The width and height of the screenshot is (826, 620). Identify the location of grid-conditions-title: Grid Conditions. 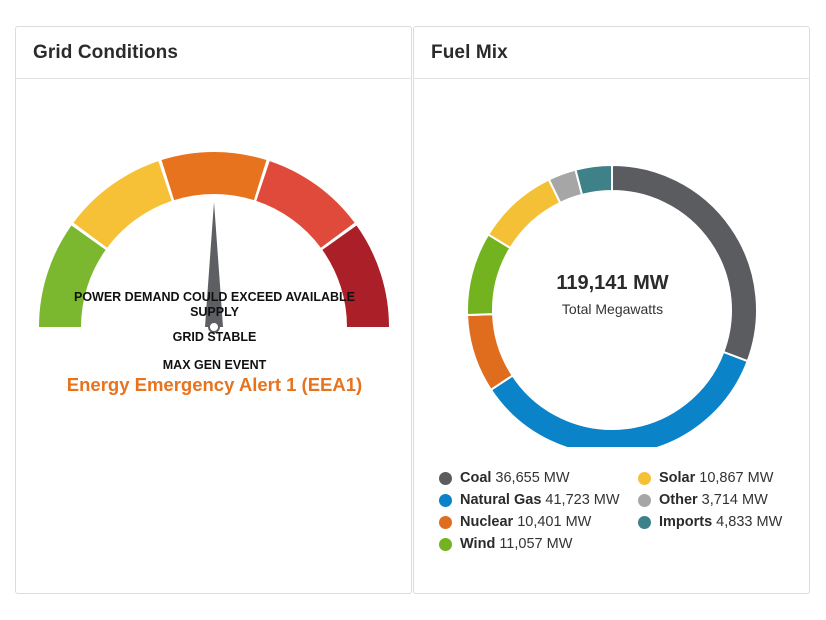
(106, 52).